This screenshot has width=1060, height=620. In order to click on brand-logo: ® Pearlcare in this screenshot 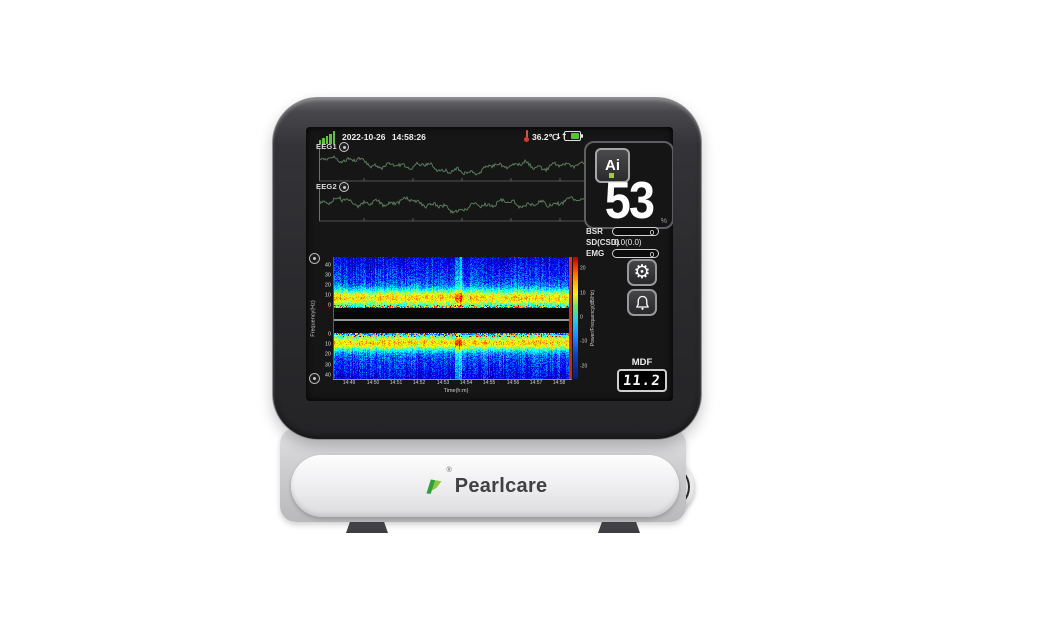, I will do `click(485, 486)`.